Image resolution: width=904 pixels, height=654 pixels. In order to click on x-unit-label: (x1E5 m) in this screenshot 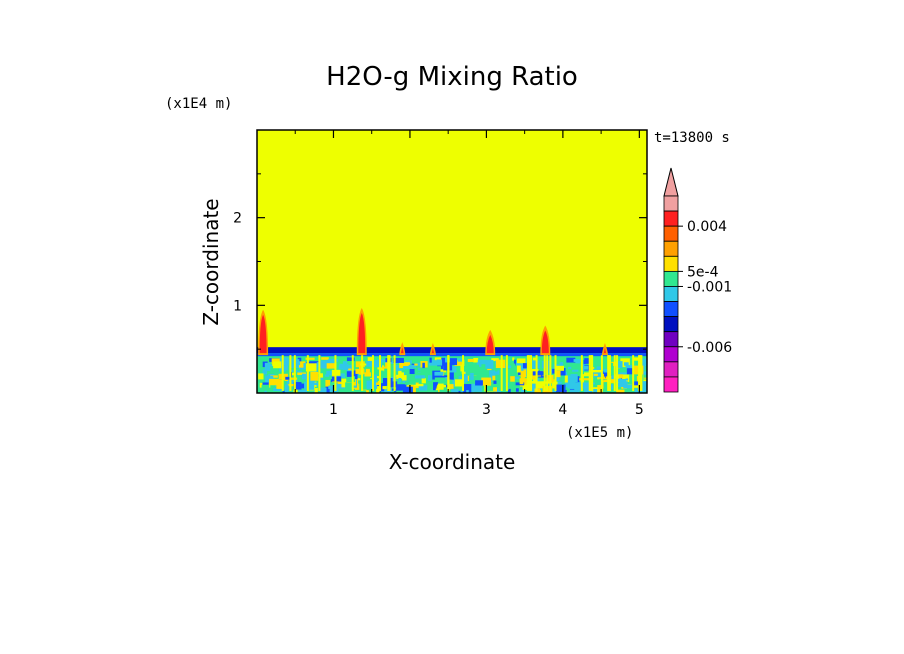, I will do `click(599, 433)`.